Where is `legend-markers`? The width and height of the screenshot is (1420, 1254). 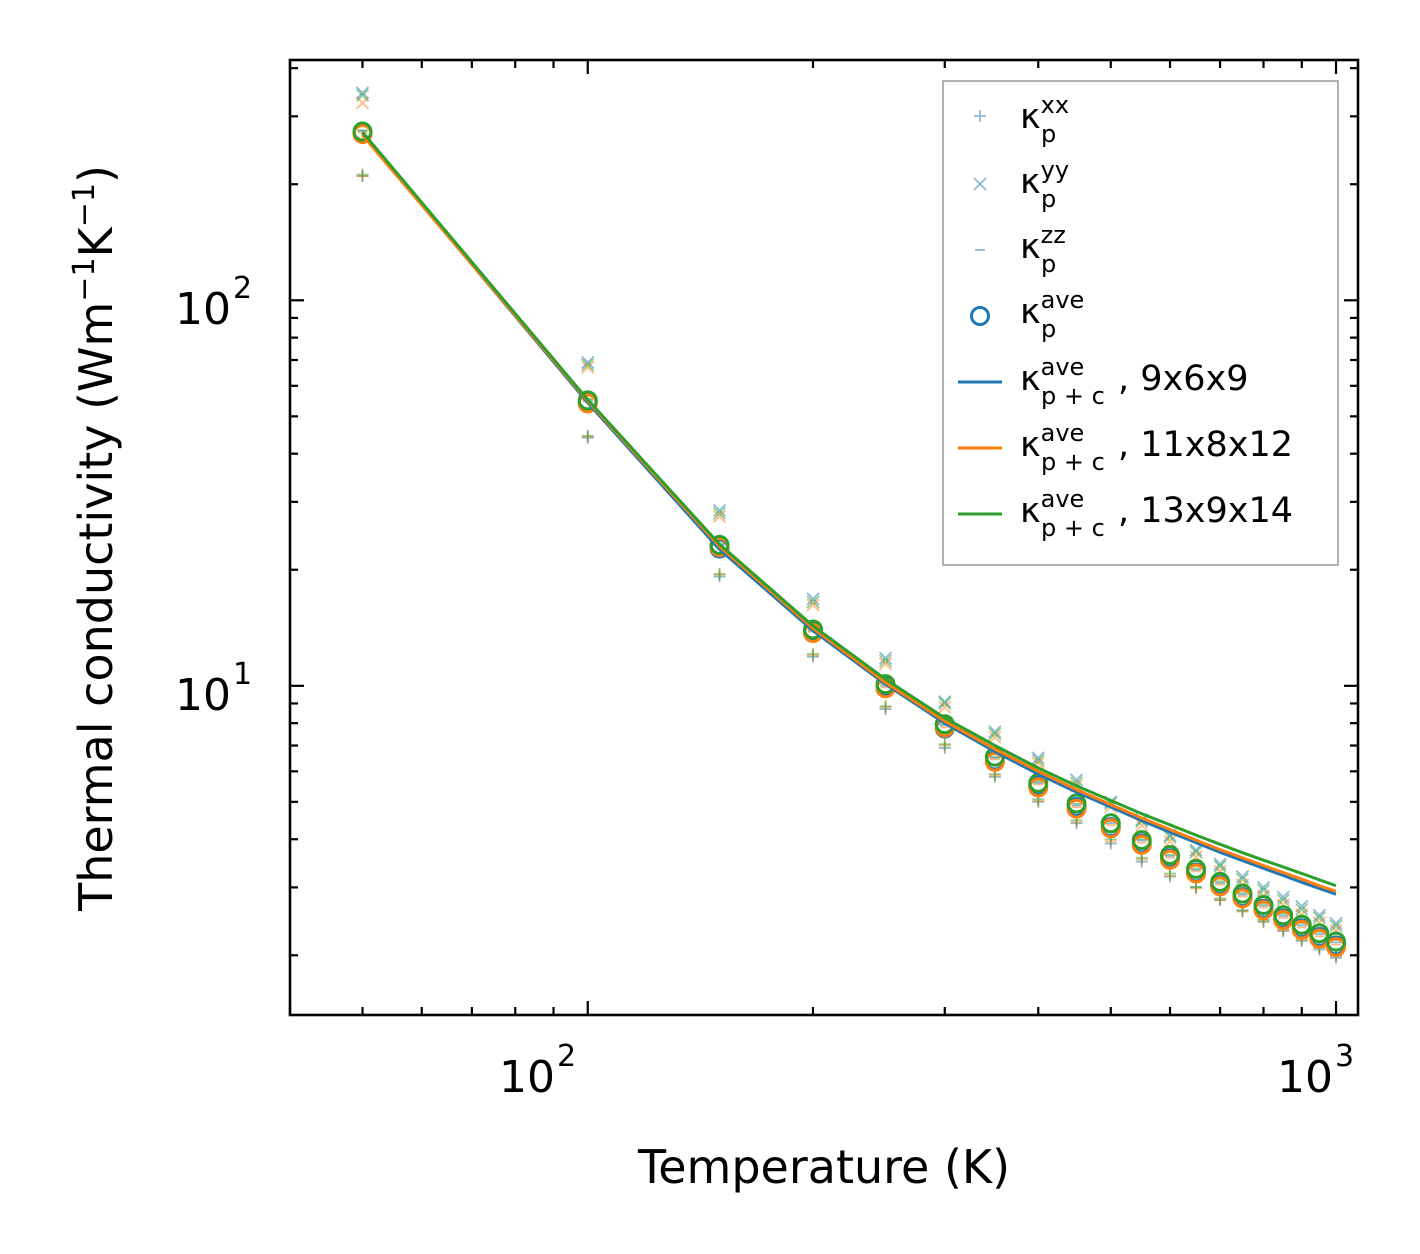
legend-markers is located at coordinates (980, 313).